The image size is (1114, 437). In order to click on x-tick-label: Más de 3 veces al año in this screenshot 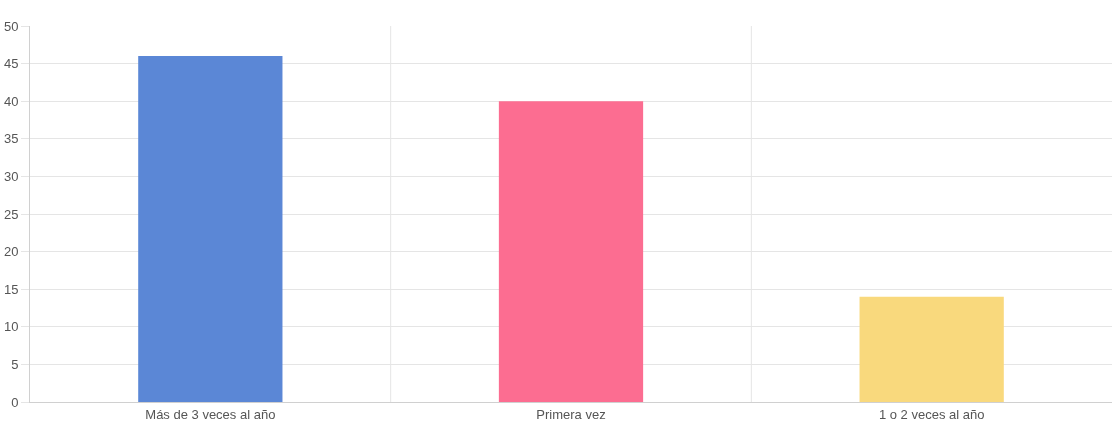, I will do `click(210, 414)`.